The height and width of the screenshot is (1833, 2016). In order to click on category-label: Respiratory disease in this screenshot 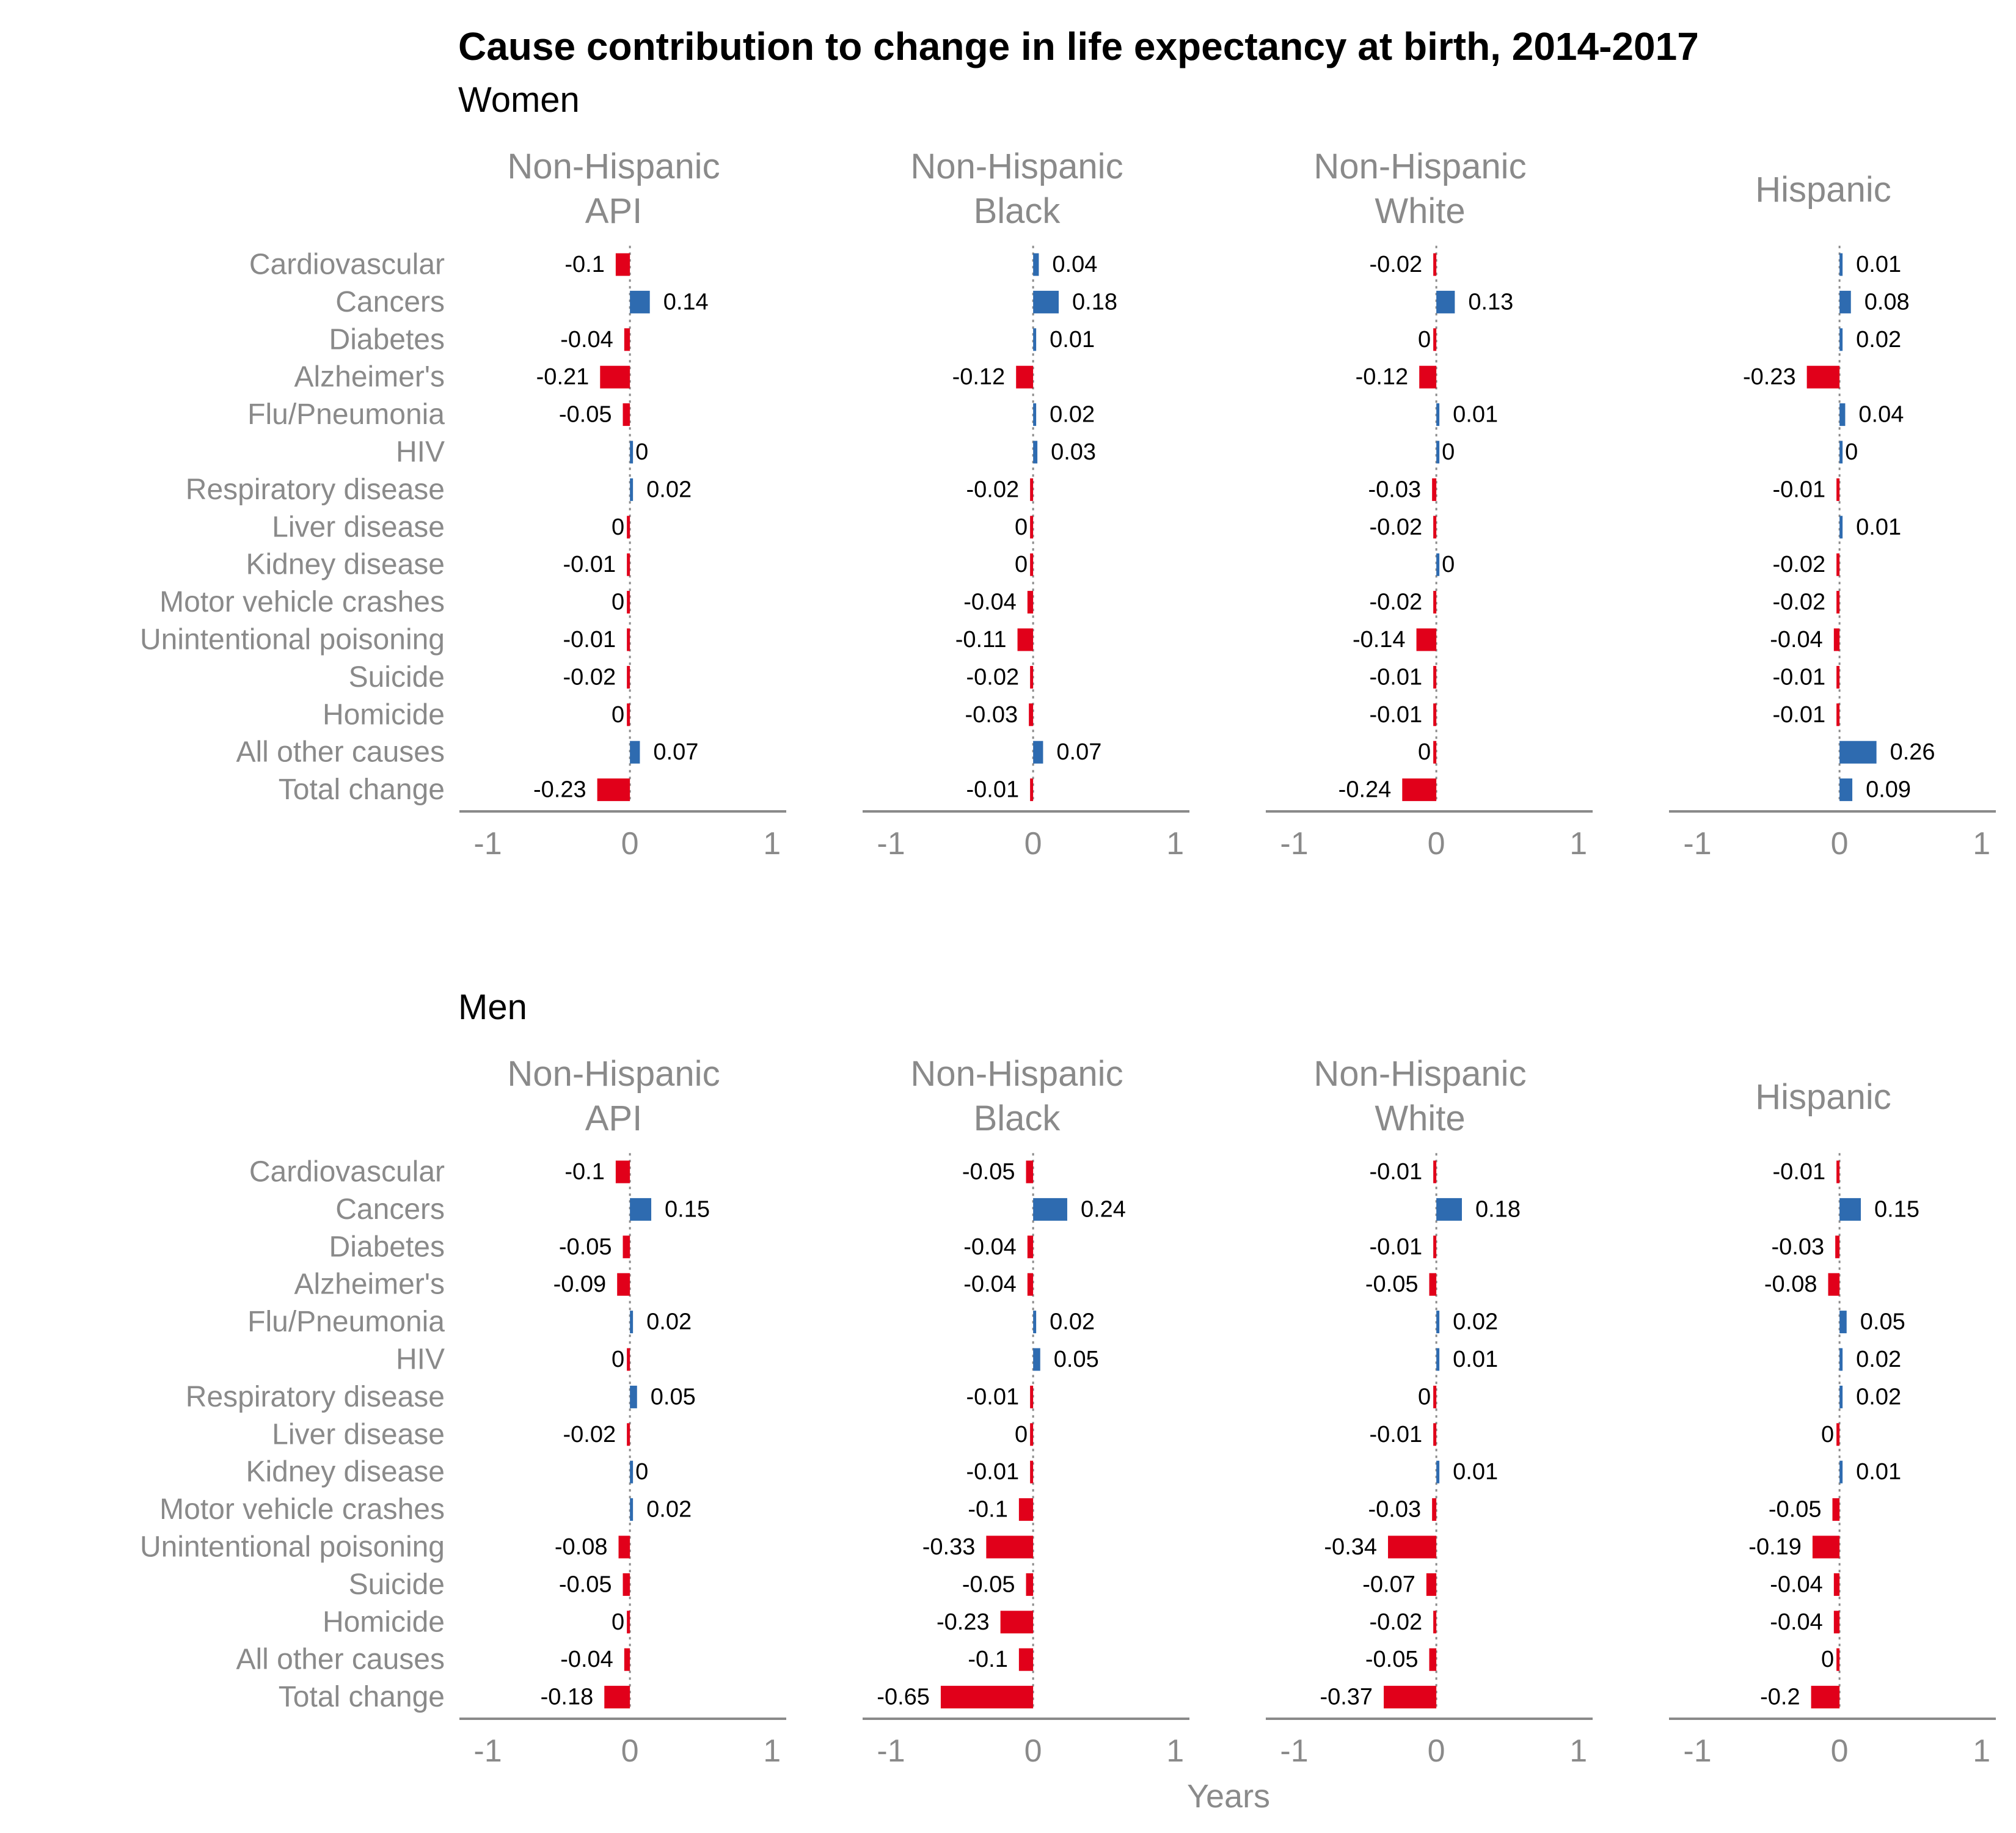, I will do `click(316, 1397)`.